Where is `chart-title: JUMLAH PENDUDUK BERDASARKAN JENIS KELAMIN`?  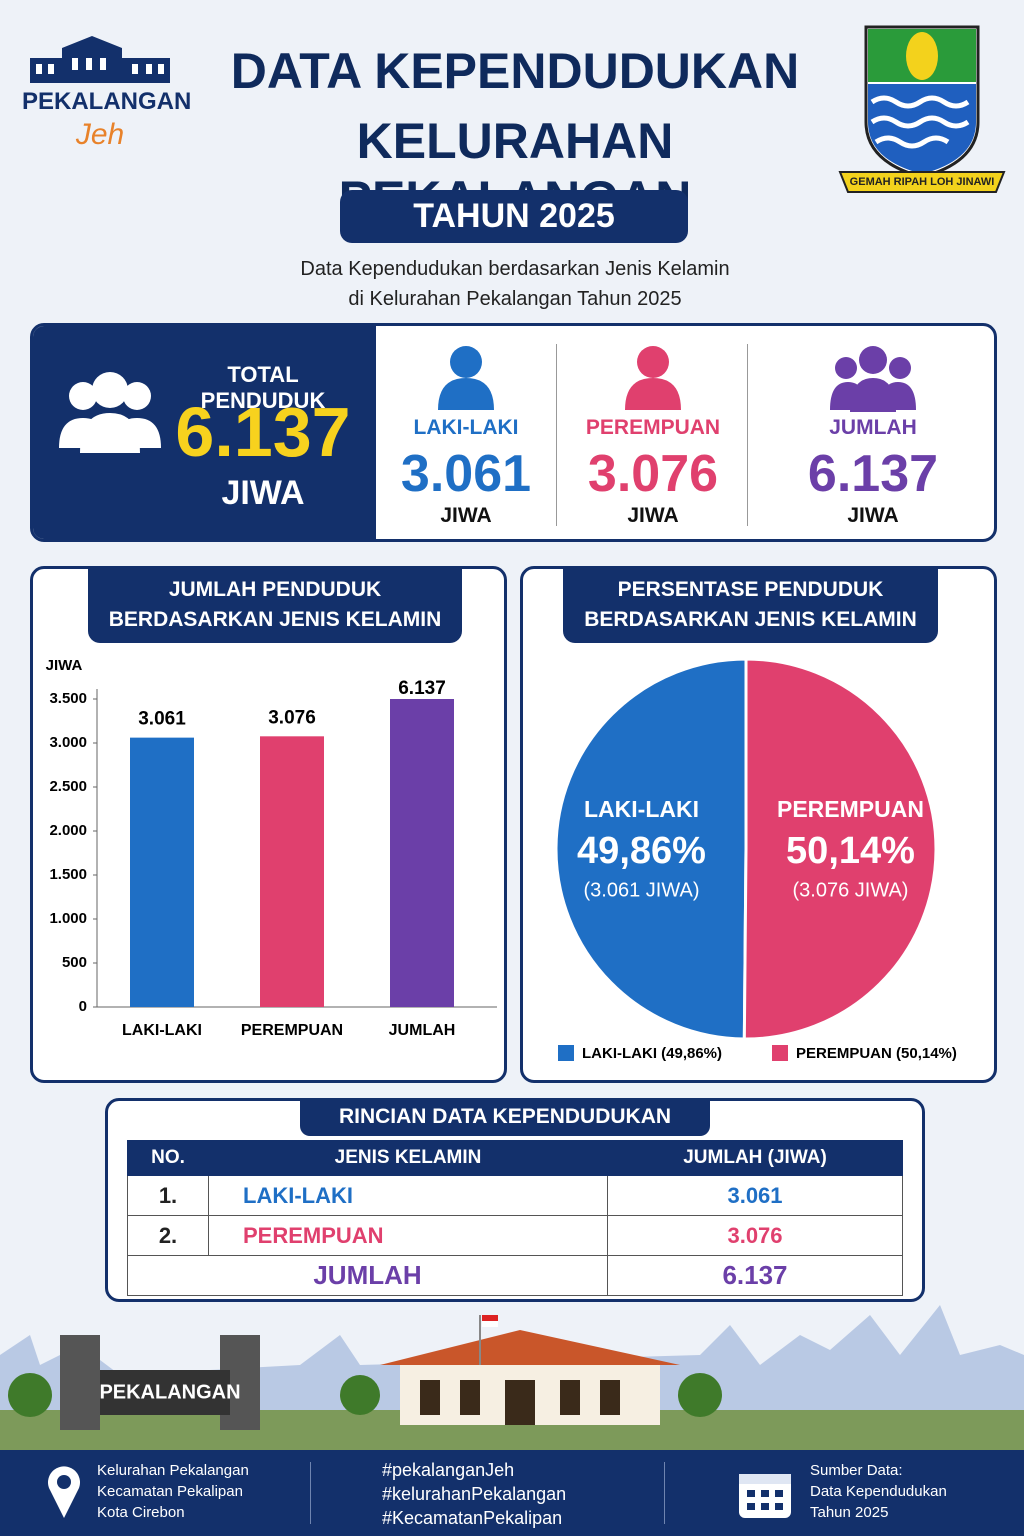
chart-title: JUMLAH PENDUDUK BERDASARKAN JENIS KELAMIN is located at coordinates (275, 604).